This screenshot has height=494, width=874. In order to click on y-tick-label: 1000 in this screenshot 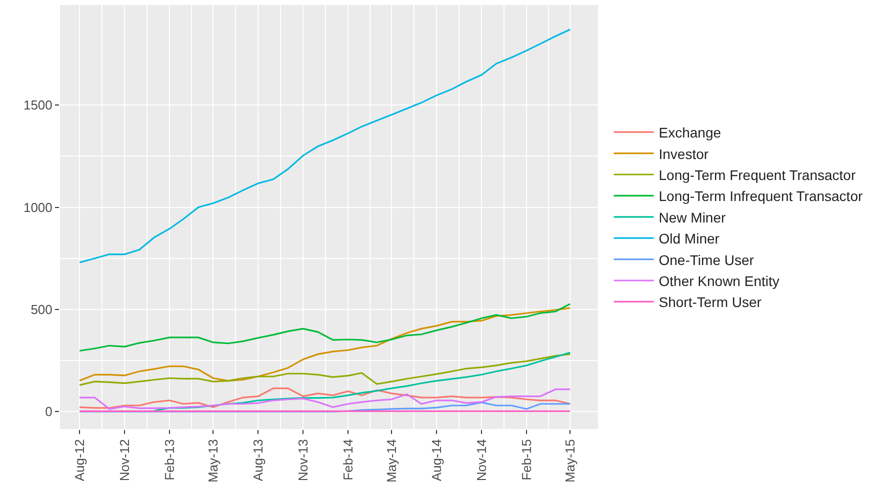, I will do `click(37, 207)`.